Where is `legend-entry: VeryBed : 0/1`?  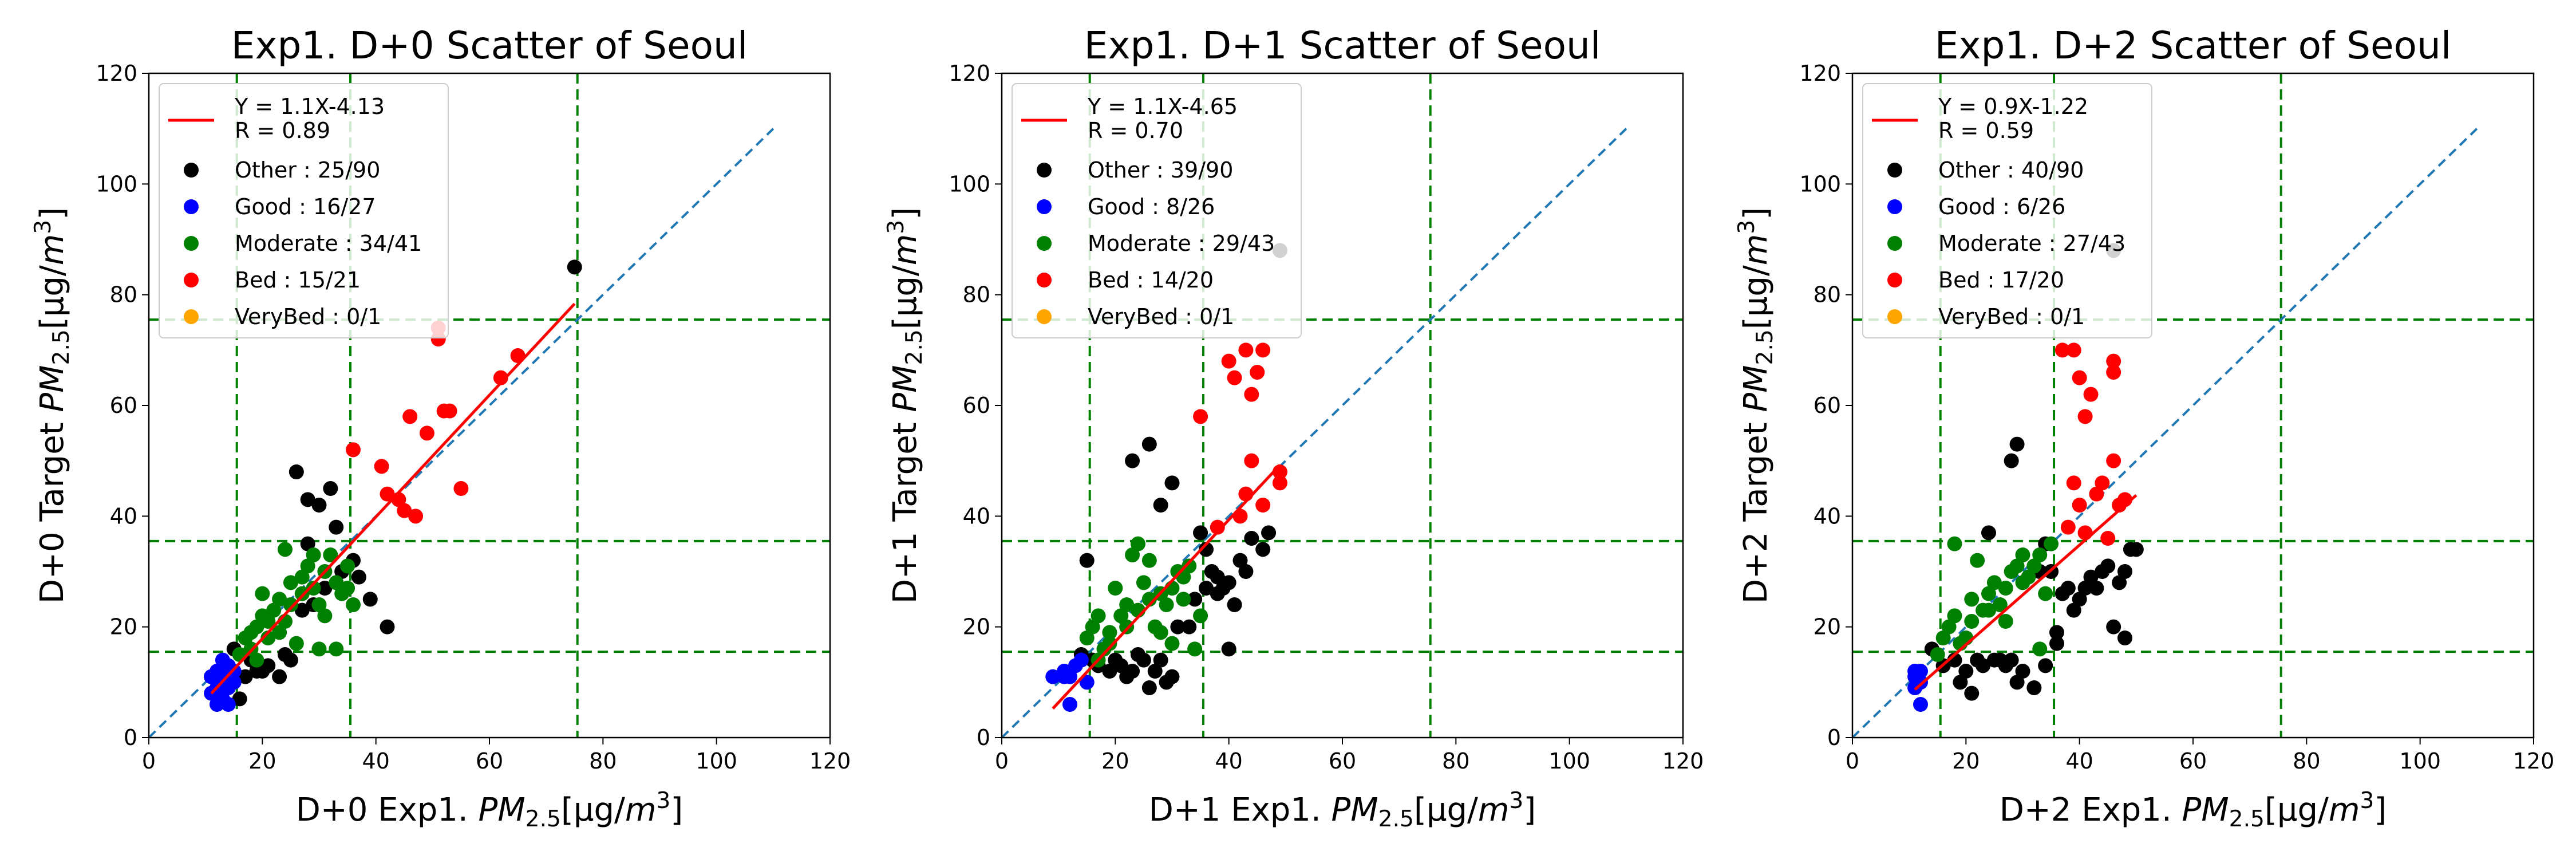
legend-entry: VeryBed : 0/1 is located at coordinates (1161, 316).